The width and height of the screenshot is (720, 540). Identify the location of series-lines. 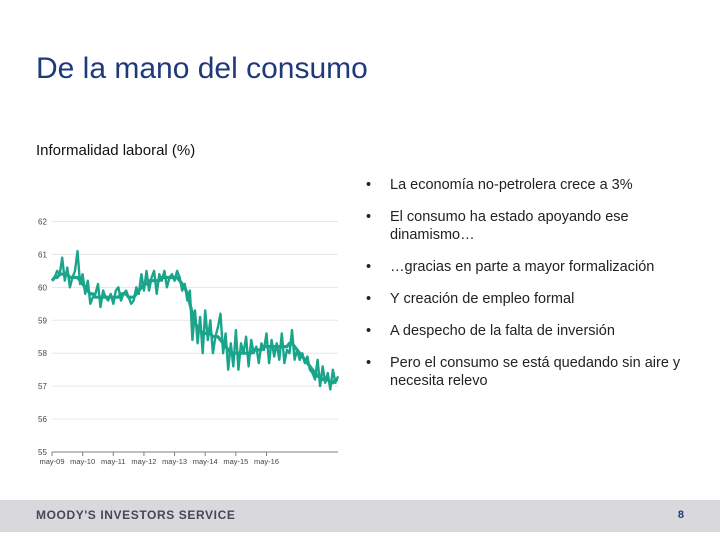
(195, 320).